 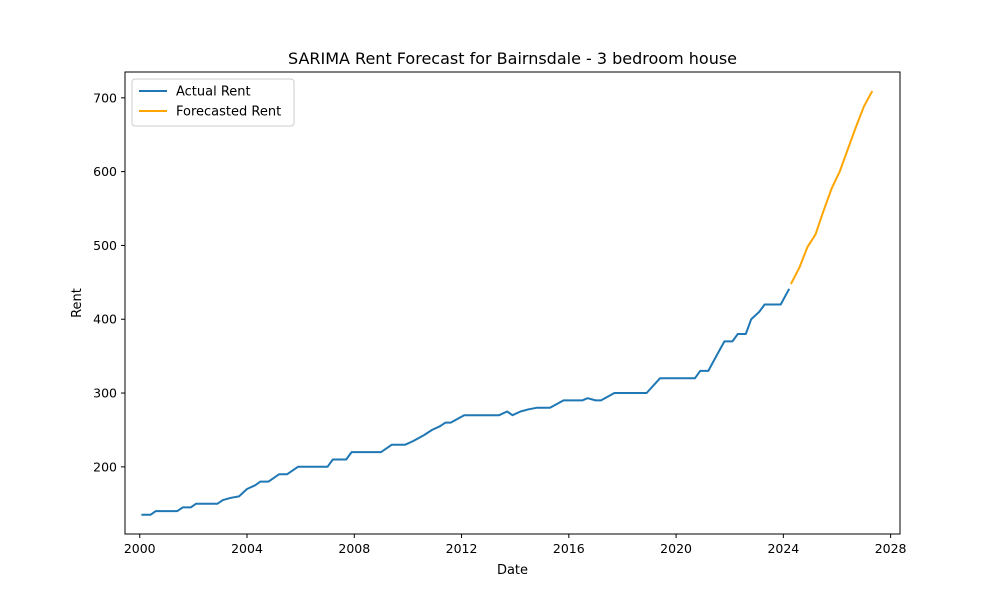 I want to click on y-tick-label-200: 200, so click(x=105, y=466).